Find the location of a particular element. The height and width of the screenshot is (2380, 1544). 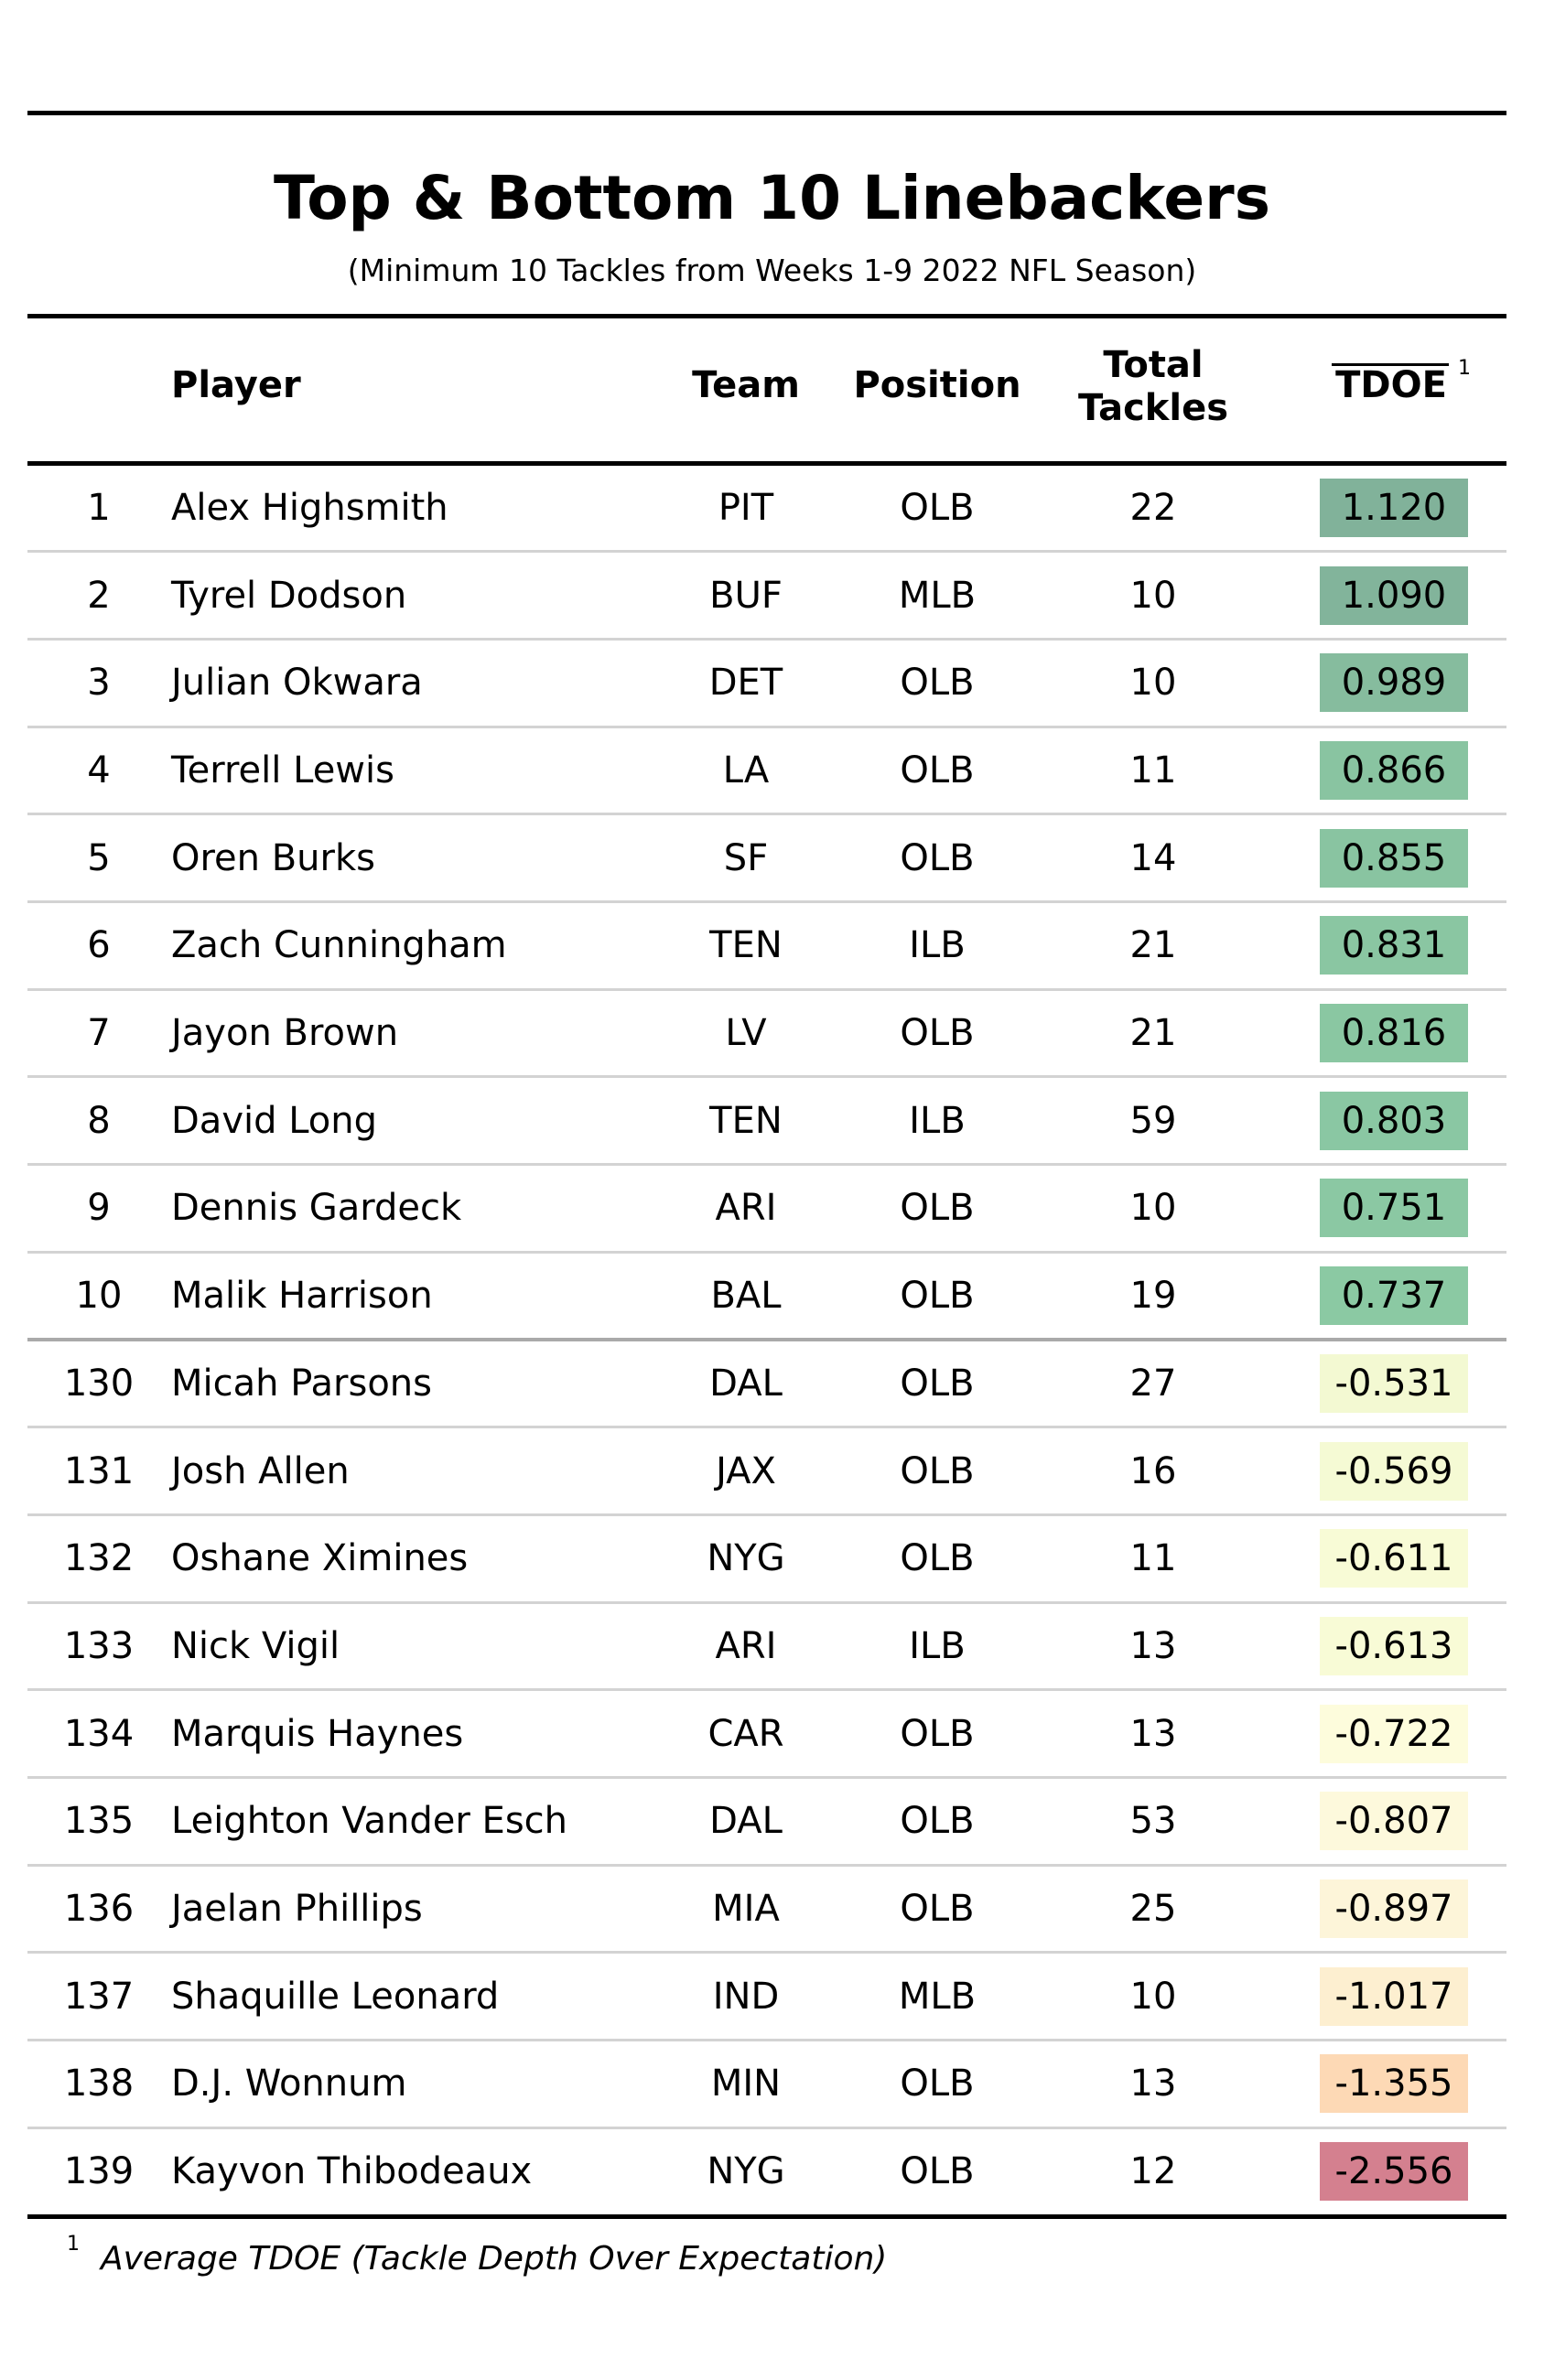

team-cell: BAL is located at coordinates (746, 1296).